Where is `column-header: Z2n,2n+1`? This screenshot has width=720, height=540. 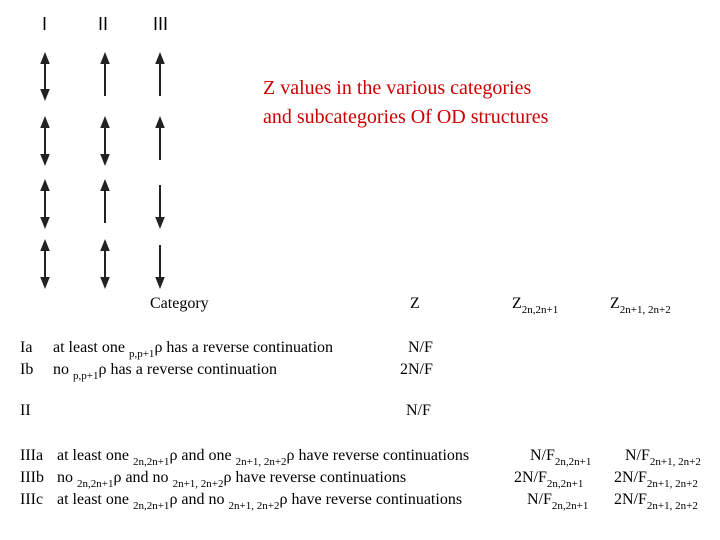 column-header: Z2n,2n+1 is located at coordinates (535, 305).